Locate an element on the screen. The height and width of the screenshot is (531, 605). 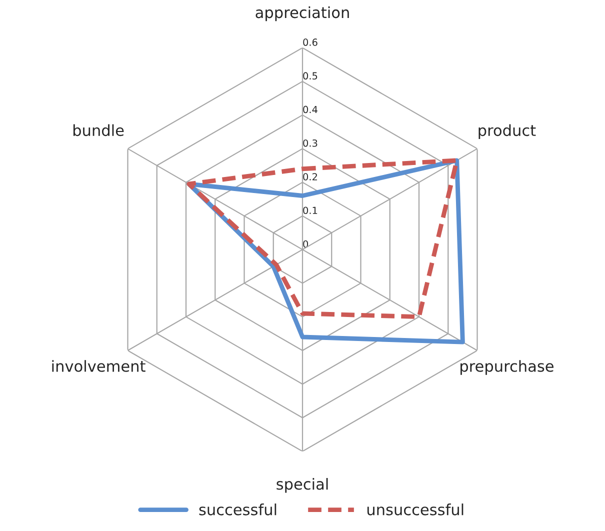
spoke-label: involvement is located at coordinates (99, 366).